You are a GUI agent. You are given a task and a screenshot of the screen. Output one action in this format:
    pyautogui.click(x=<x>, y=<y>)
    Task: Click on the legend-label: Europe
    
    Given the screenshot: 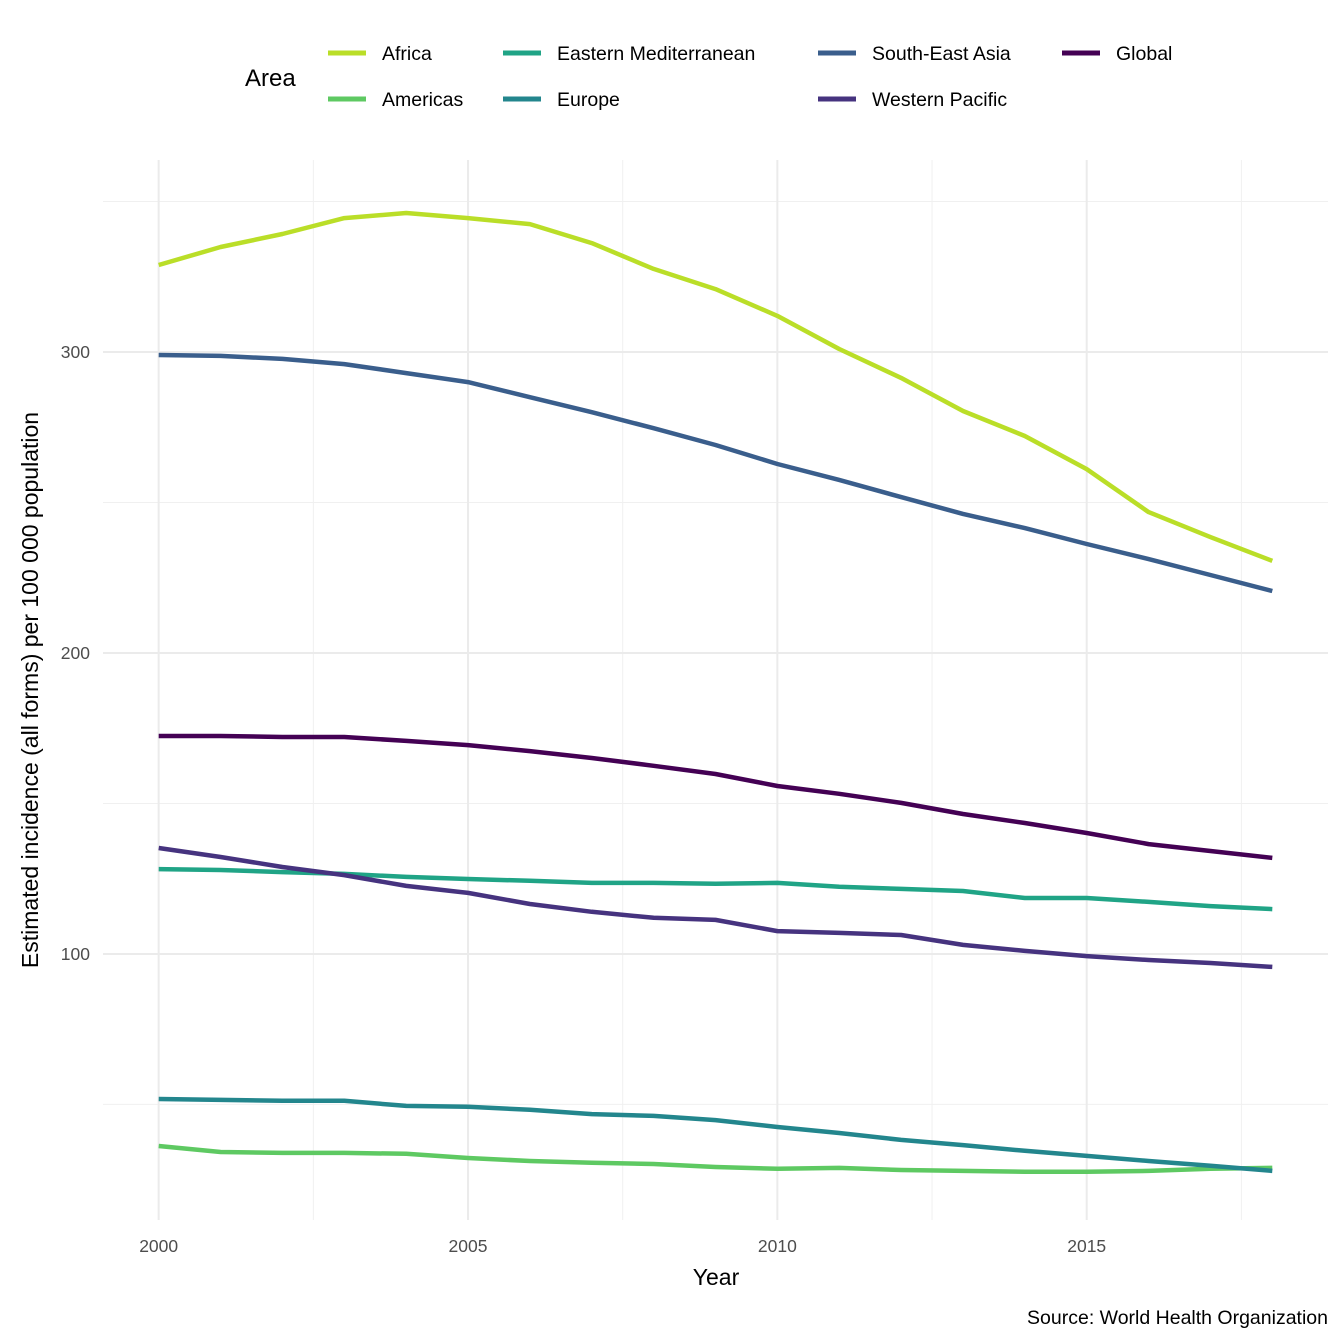 What is the action you would take?
    pyautogui.click(x=588, y=100)
    